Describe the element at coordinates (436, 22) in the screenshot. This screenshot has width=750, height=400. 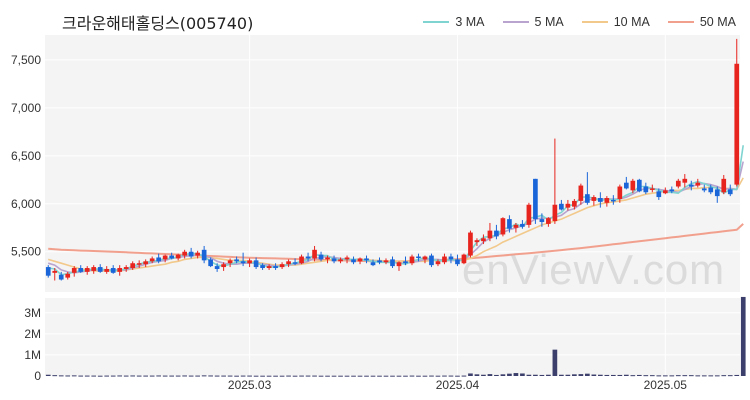
I see `legend-swatch-ma3` at that location.